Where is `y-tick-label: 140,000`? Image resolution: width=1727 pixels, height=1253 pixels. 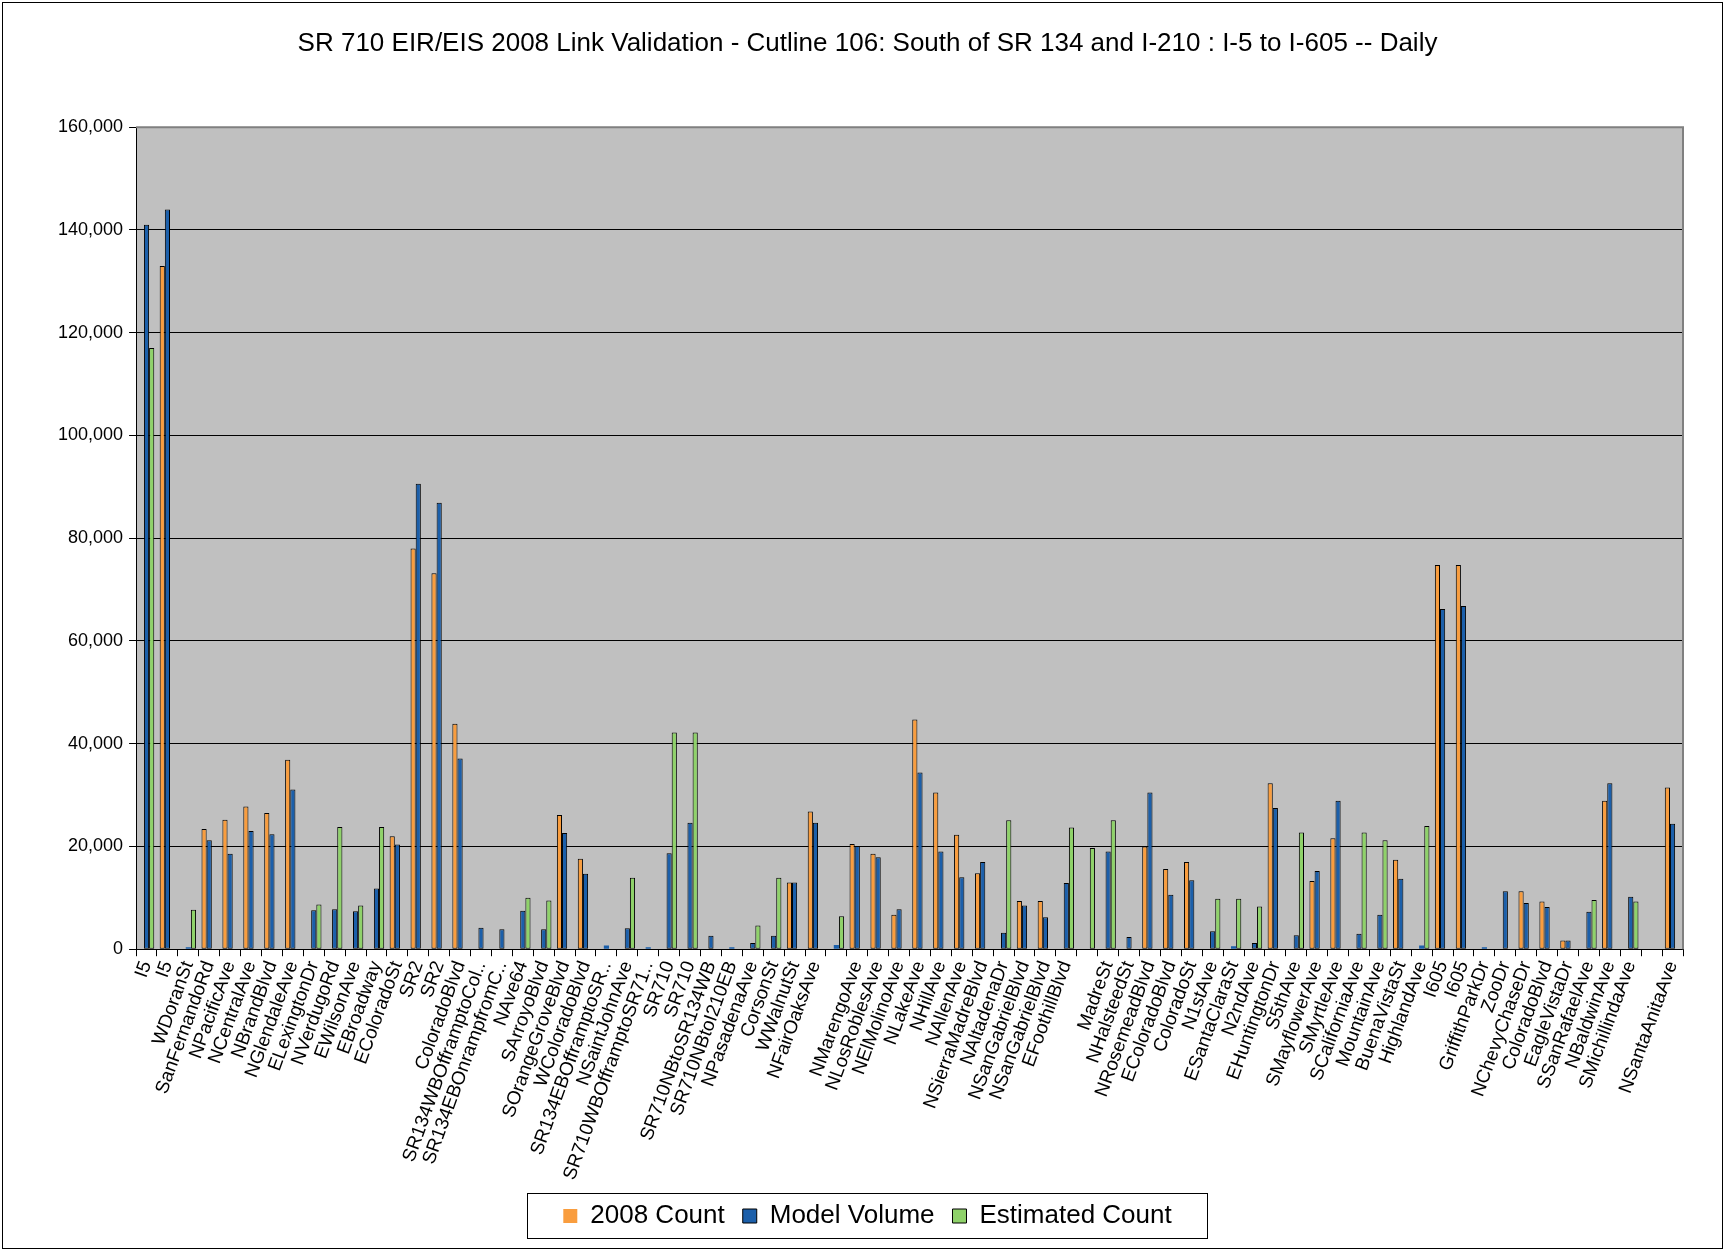 y-tick-label: 140,000 is located at coordinates (90, 228).